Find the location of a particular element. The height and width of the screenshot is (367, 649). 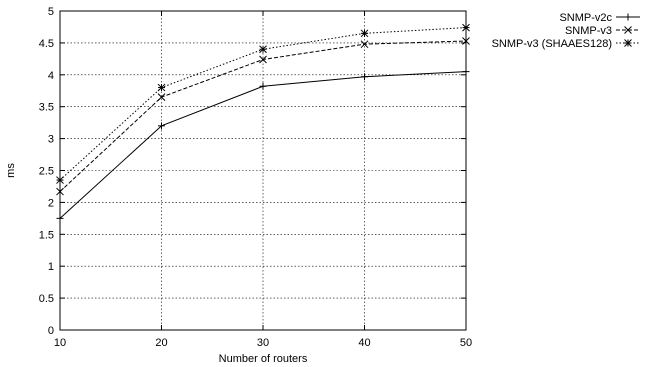

x-tick-label: 40 is located at coordinates (364, 343).